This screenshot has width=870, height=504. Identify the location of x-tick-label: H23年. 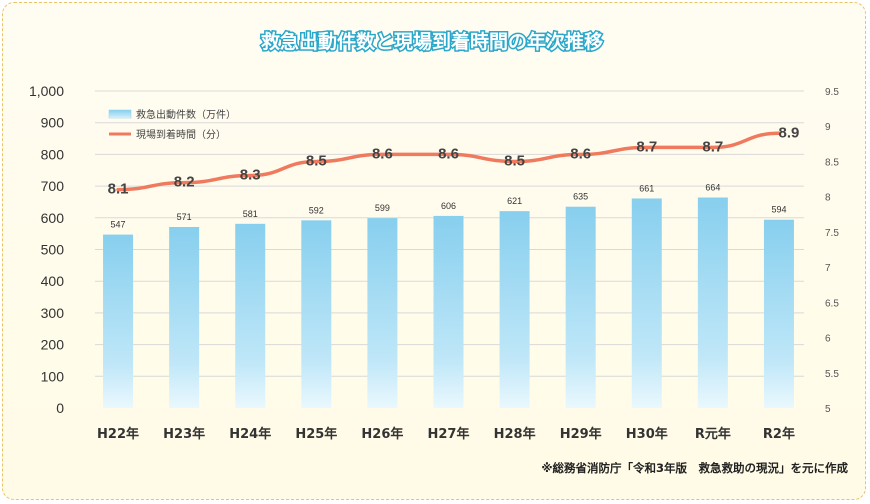
(184, 434).